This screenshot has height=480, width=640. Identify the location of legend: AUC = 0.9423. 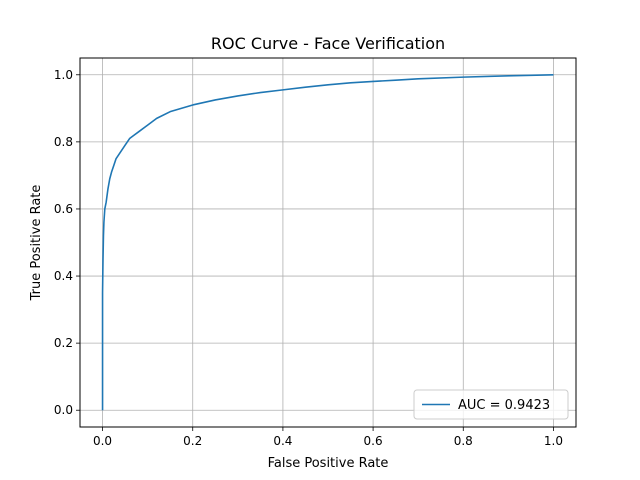
(491, 404).